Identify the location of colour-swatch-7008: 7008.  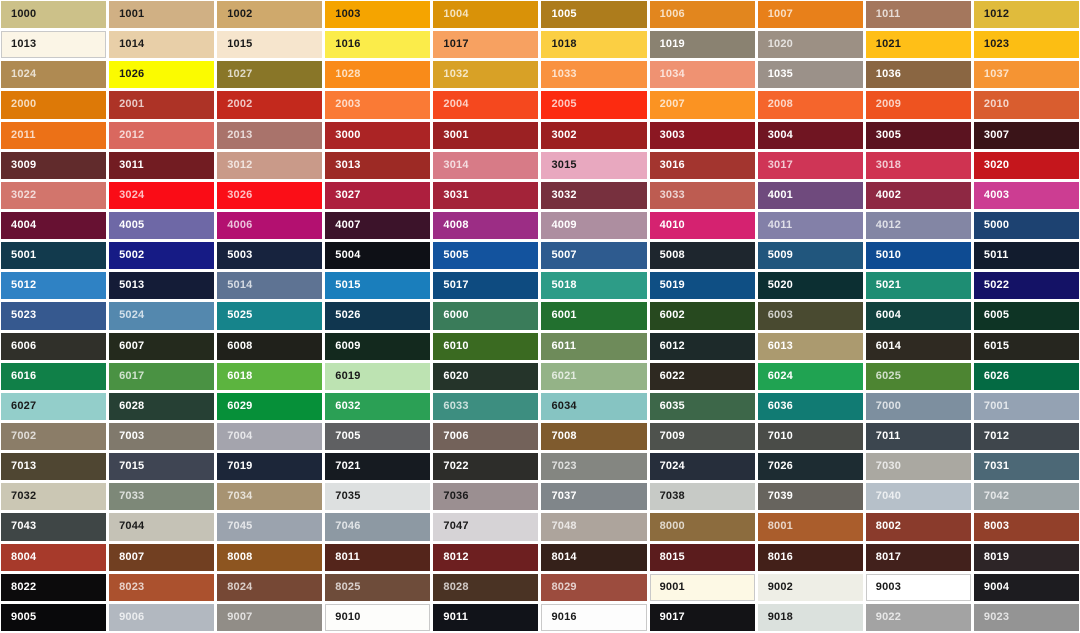
(594, 436).